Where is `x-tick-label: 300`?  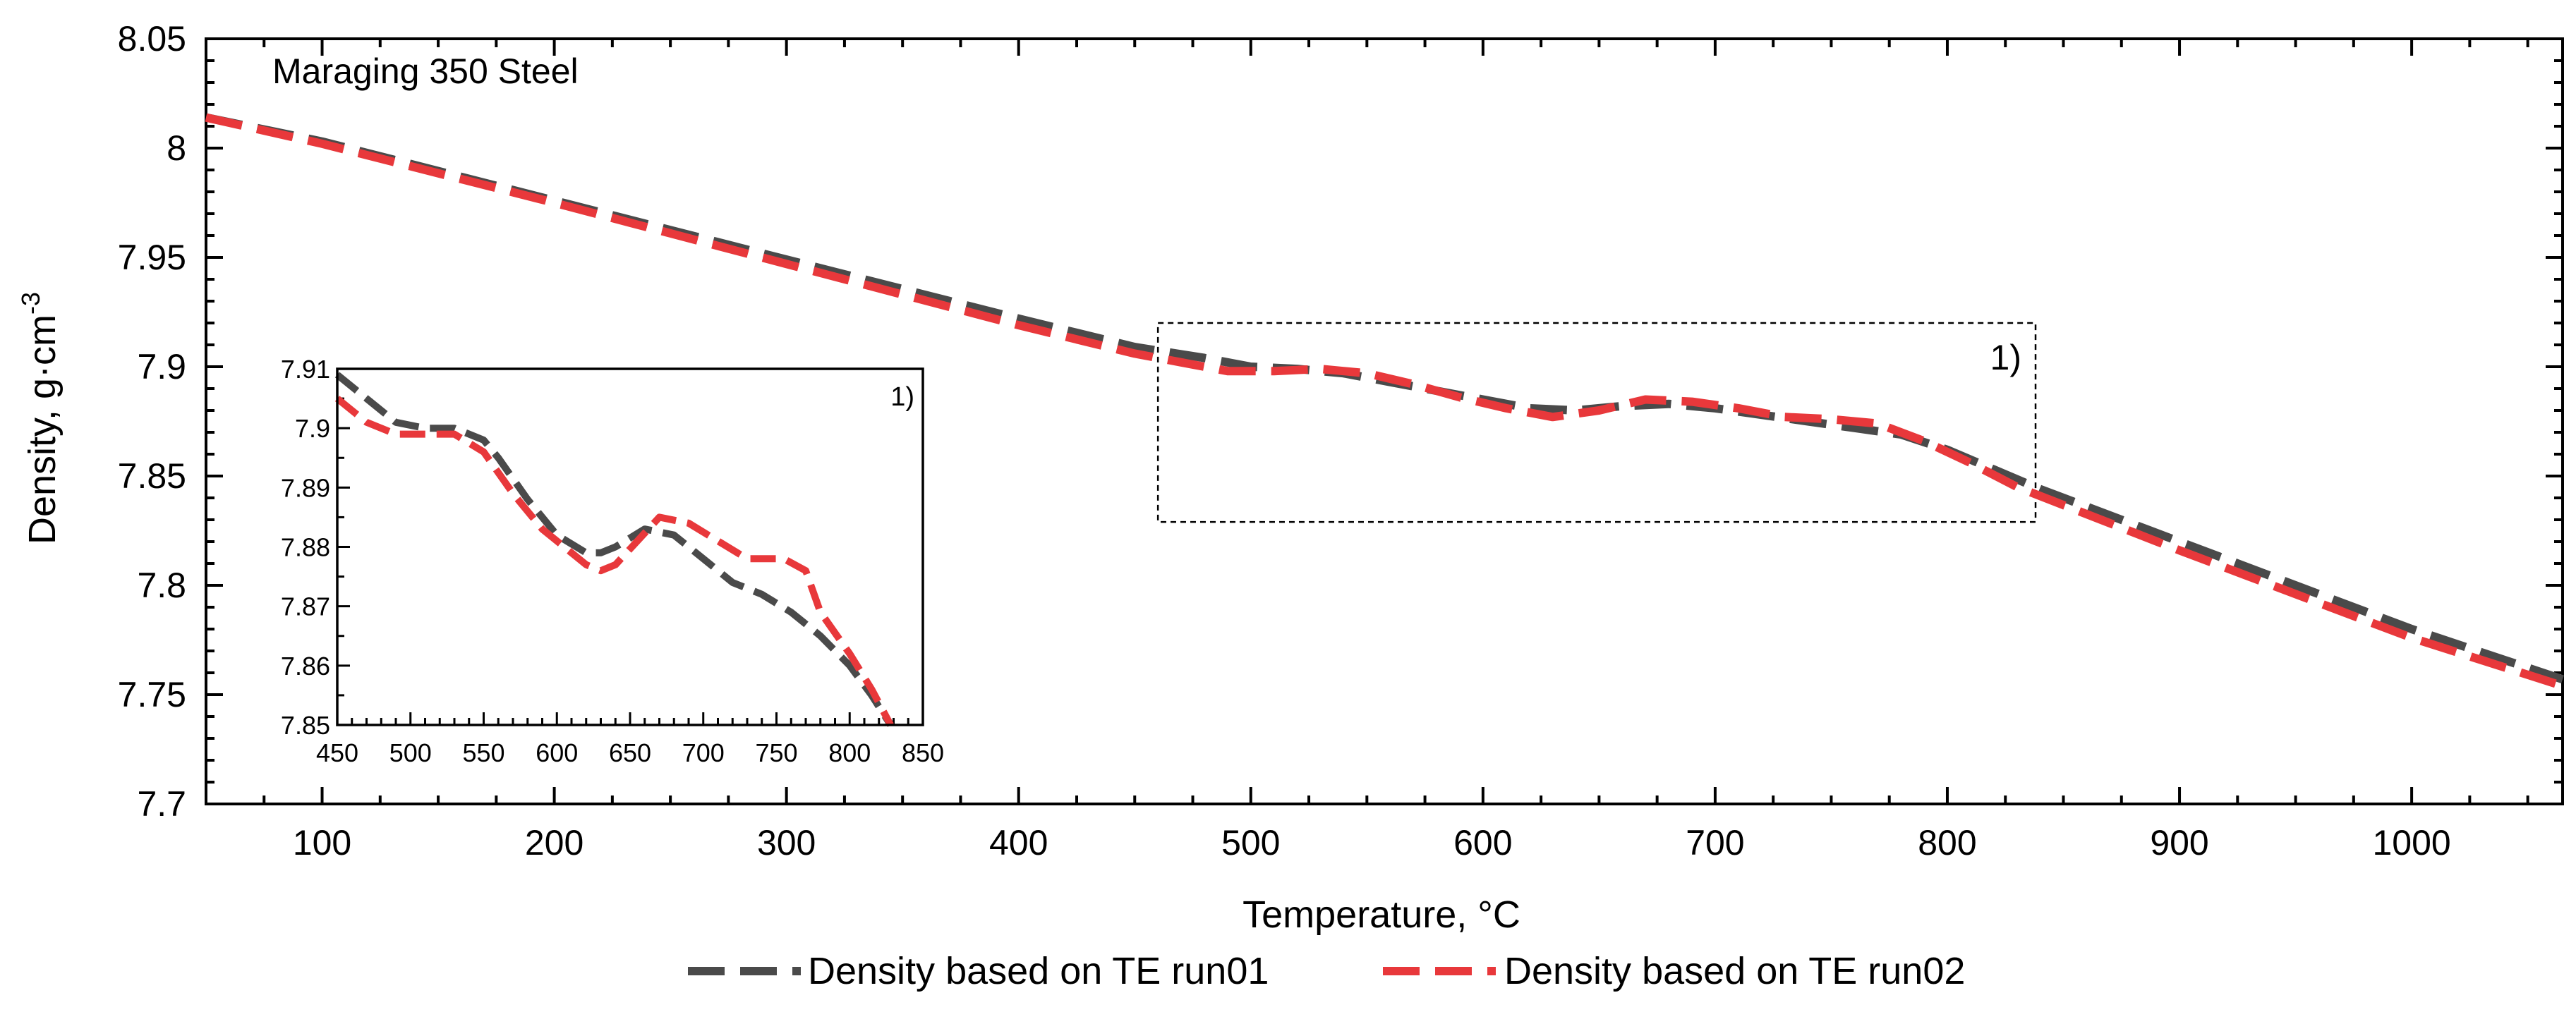 x-tick-label: 300 is located at coordinates (787, 842).